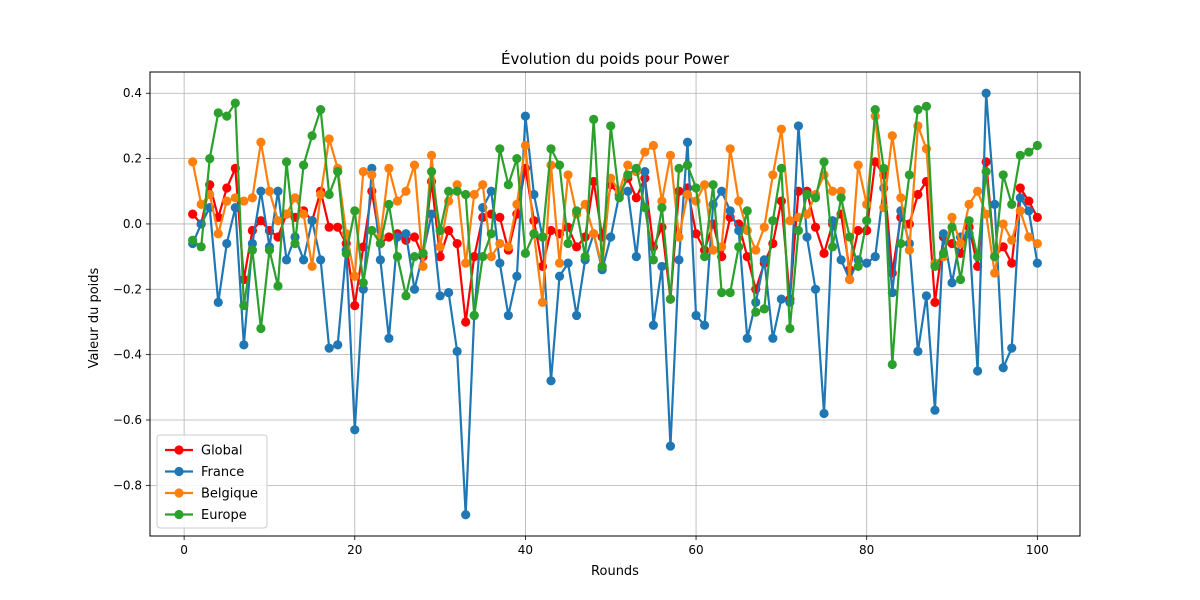 Image resolution: width=1200 pixels, height=600 pixels. I want to click on legend-label: Global, so click(221, 451).